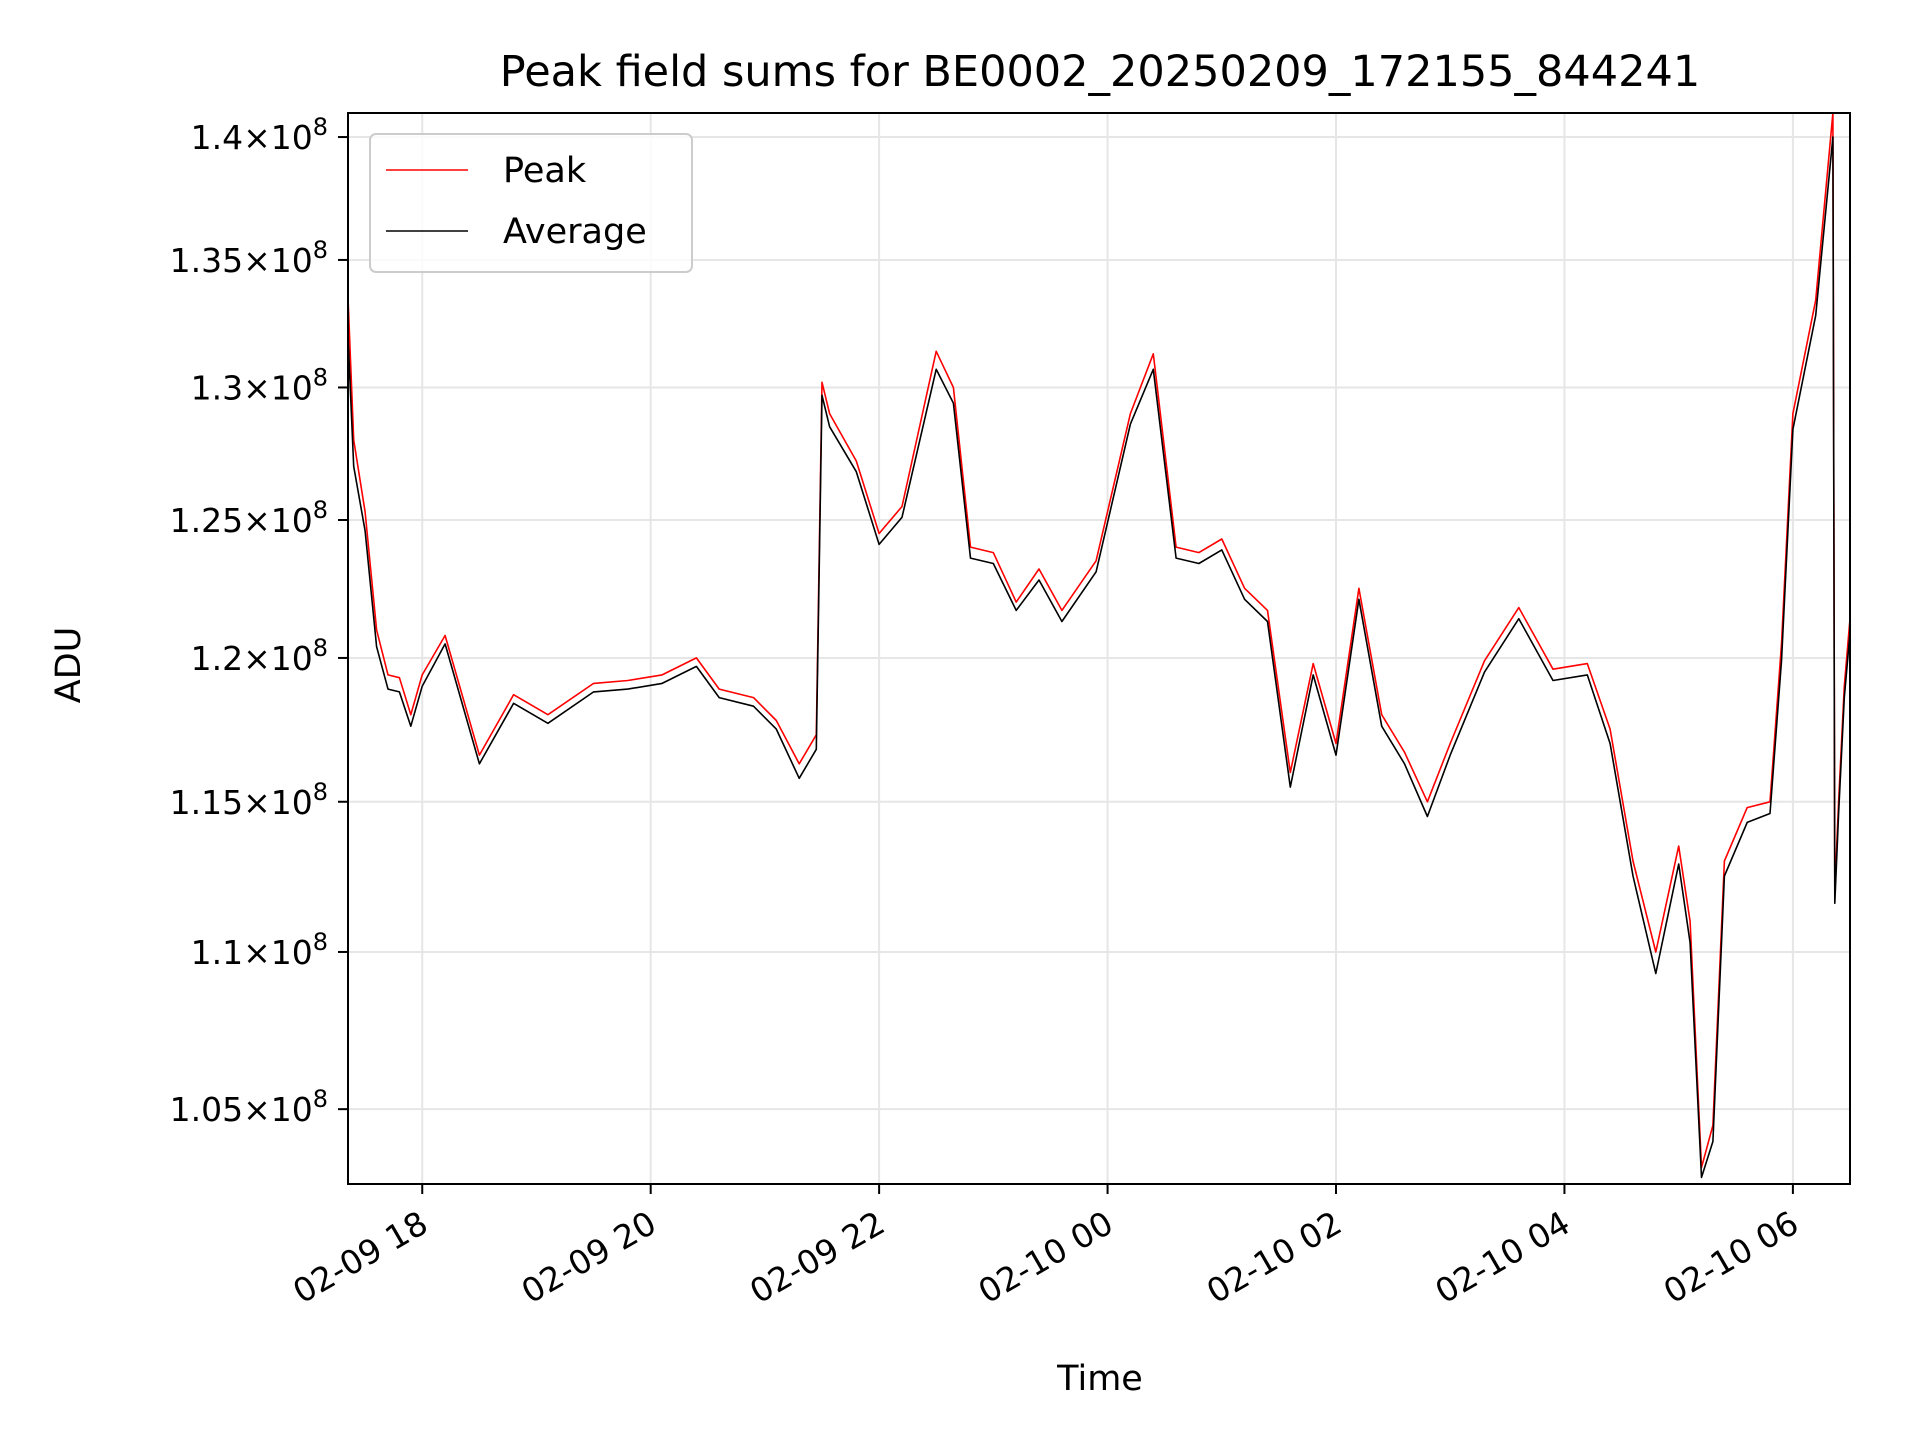 This screenshot has width=1920, height=1440. I want to click on y-axis-label: ADU, so click(69, 665).